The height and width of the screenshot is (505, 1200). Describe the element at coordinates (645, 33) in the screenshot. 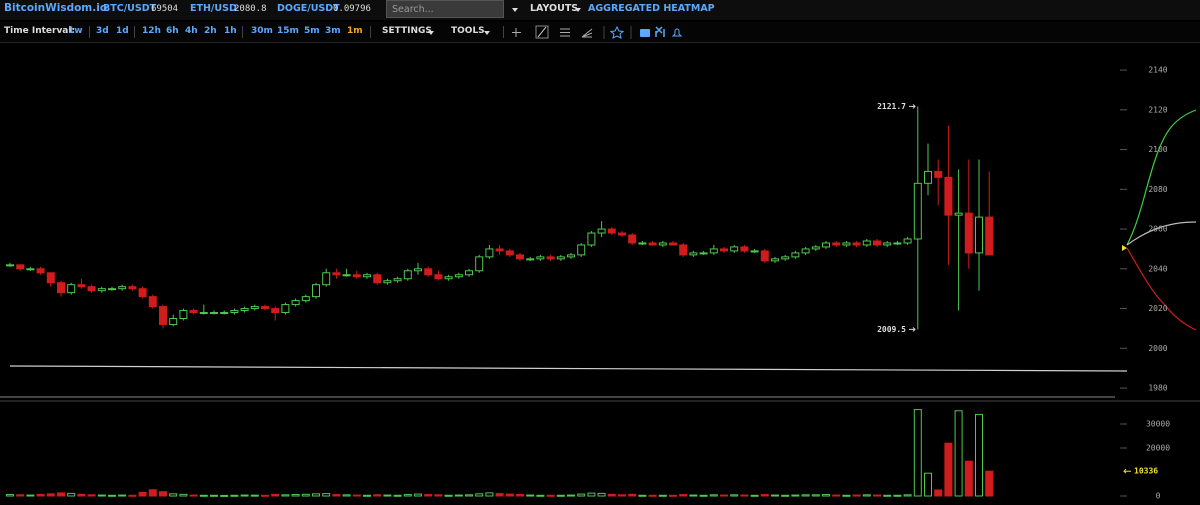

I see `camera-icon` at that location.